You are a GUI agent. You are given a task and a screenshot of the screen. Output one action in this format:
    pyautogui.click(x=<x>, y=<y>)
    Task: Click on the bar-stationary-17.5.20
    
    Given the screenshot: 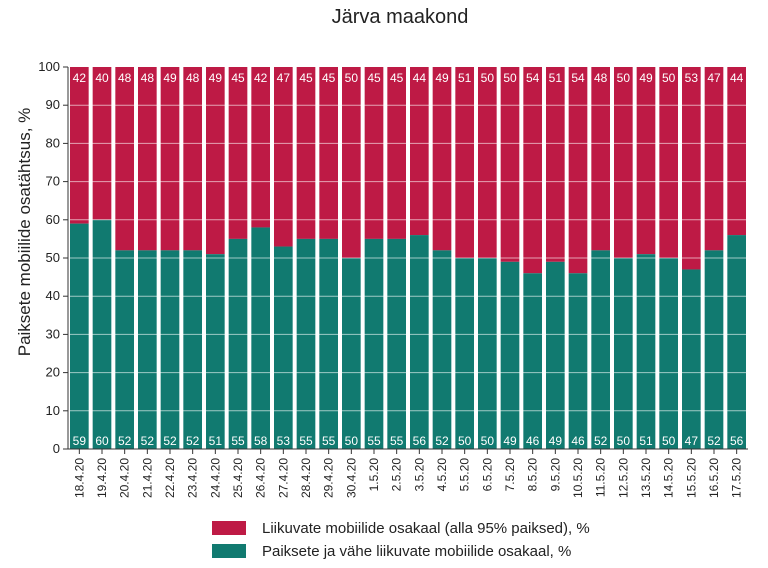 What is the action you would take?
    pyautogui.click(x=736, y=342)
    